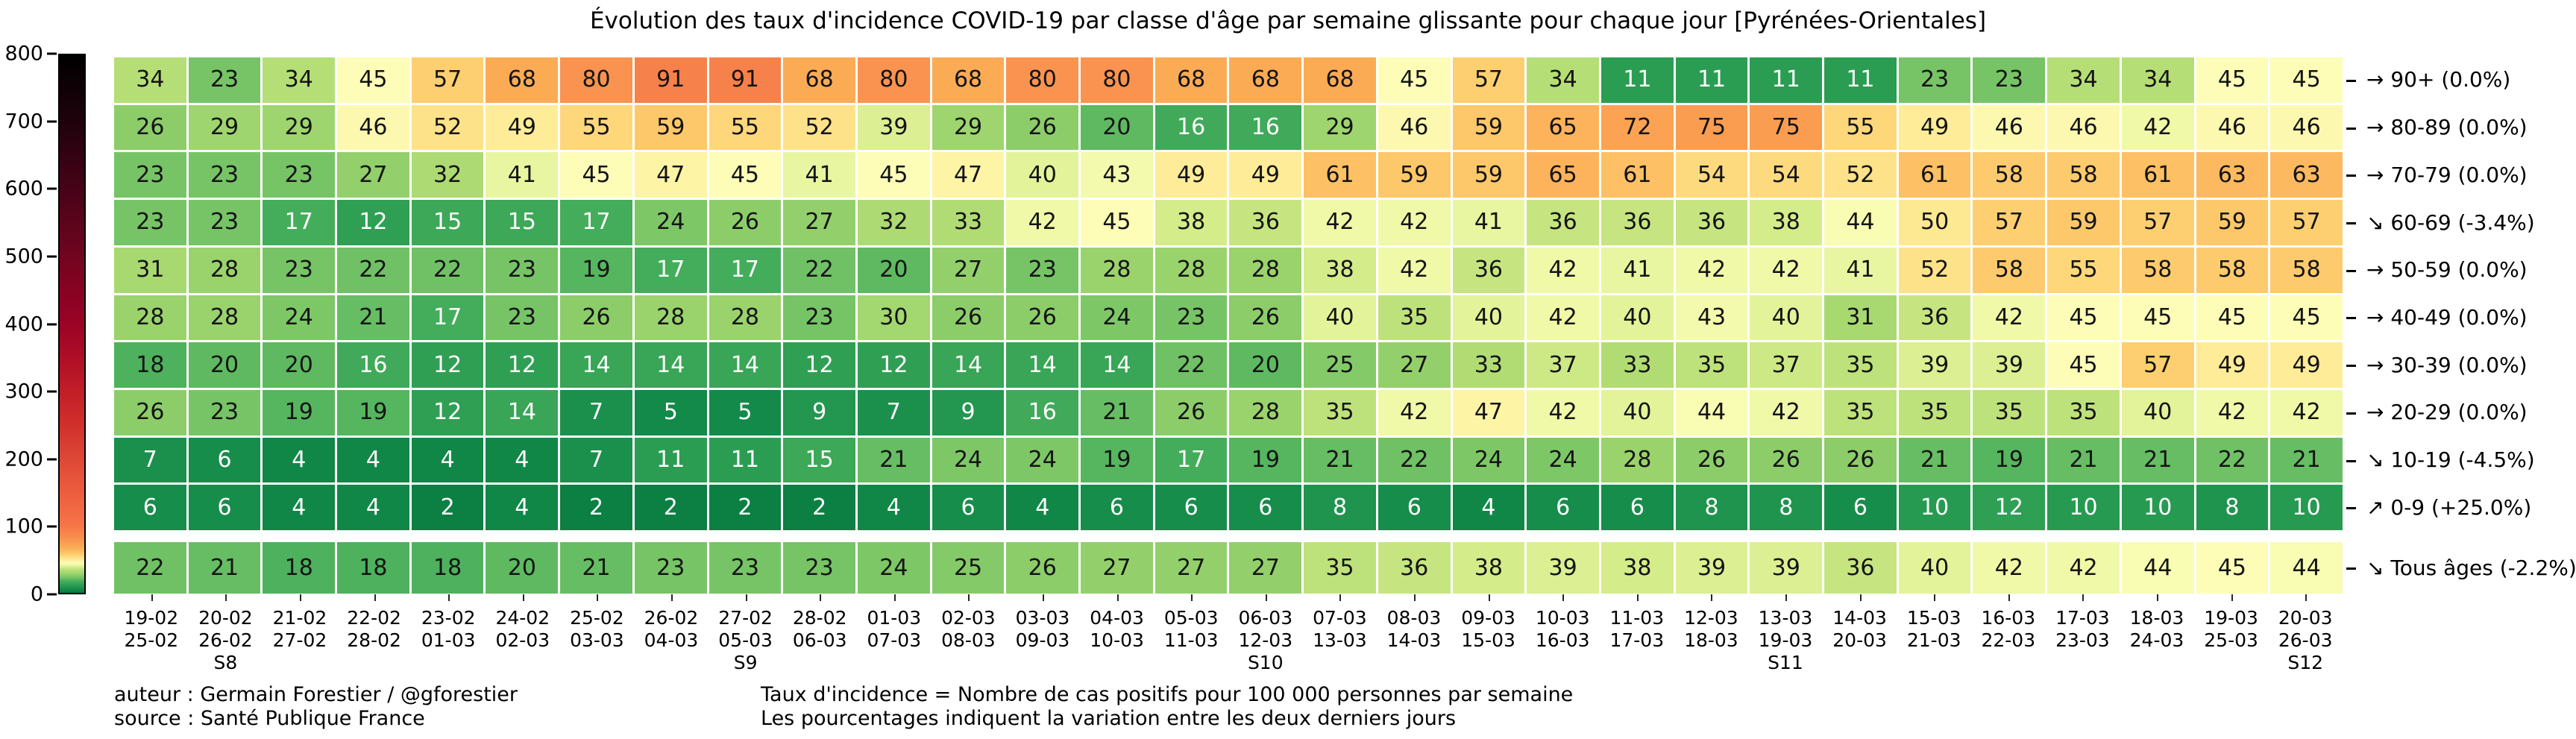 The height and width of the screenshot is (739, 2576). I want to click on row-label-30-39: → 30-39 (0.0%), so click(2437, 365).